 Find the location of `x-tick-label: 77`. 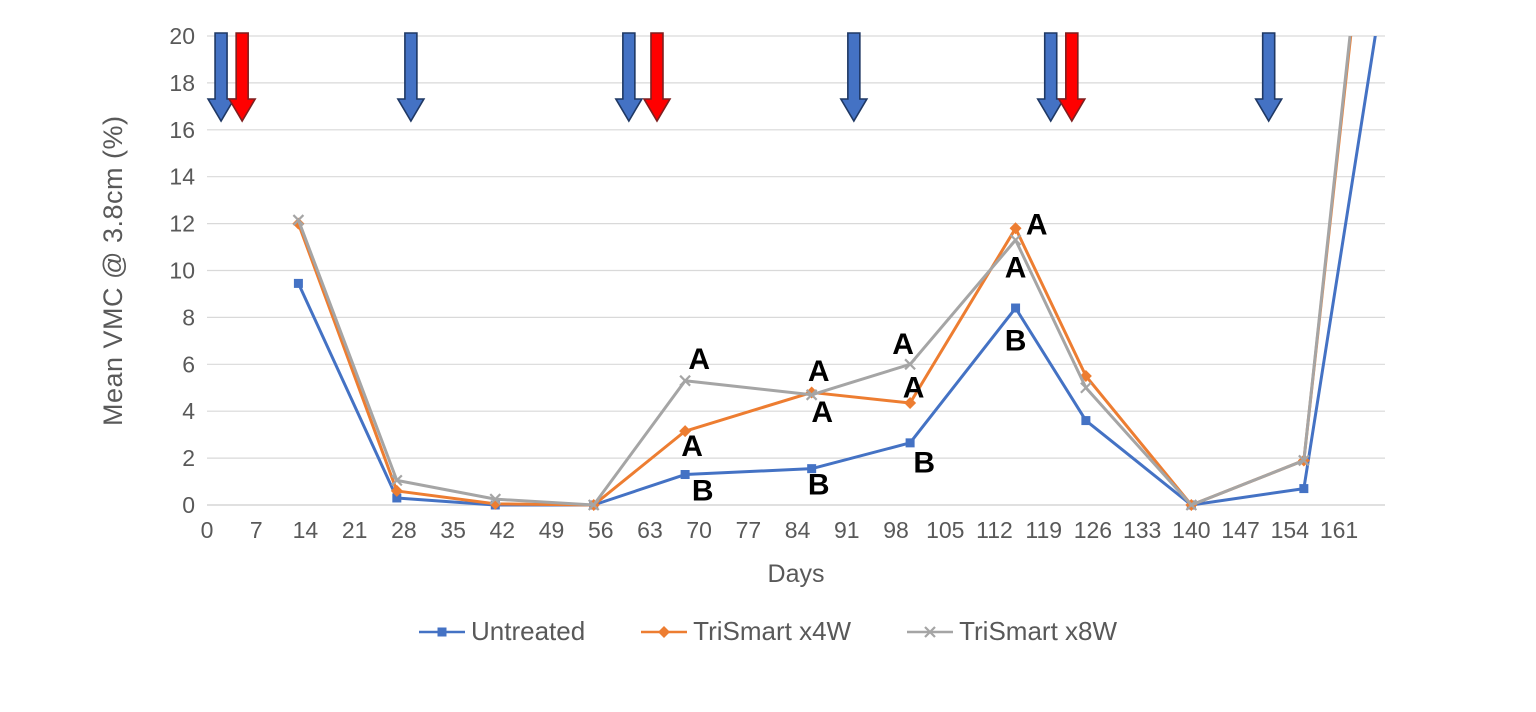

x-tick-label: 77 is located at coordinates (749, 530).